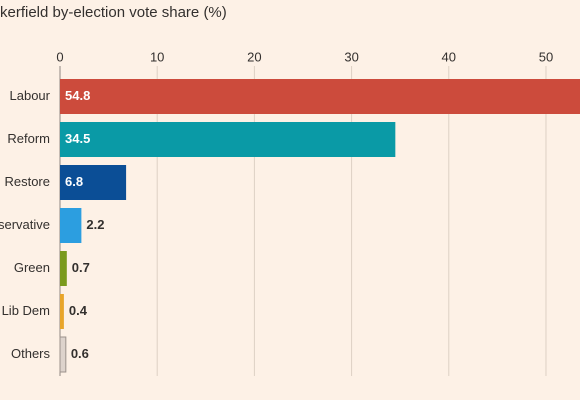 The width and height of the screenshot is (580, 400). Describe the element at coordinates (113, 12) in the screenshot. I see `chart-title: kerfield by-election vote share (%)` at that location.